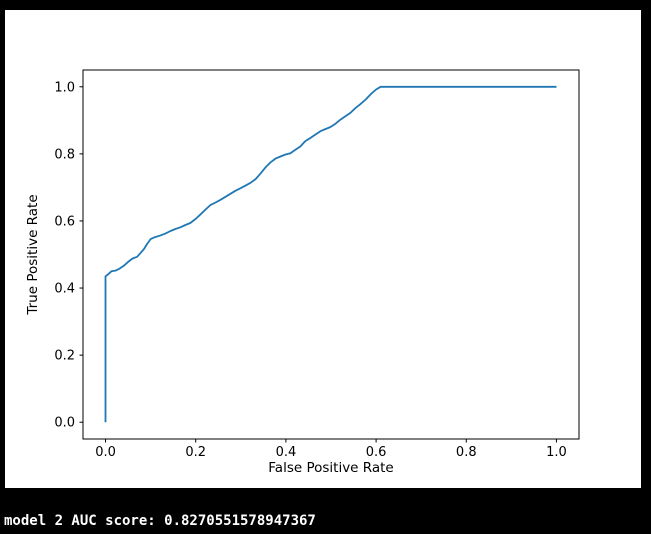  I want to click on x-tick-label: 0.6, so click(376, 452).